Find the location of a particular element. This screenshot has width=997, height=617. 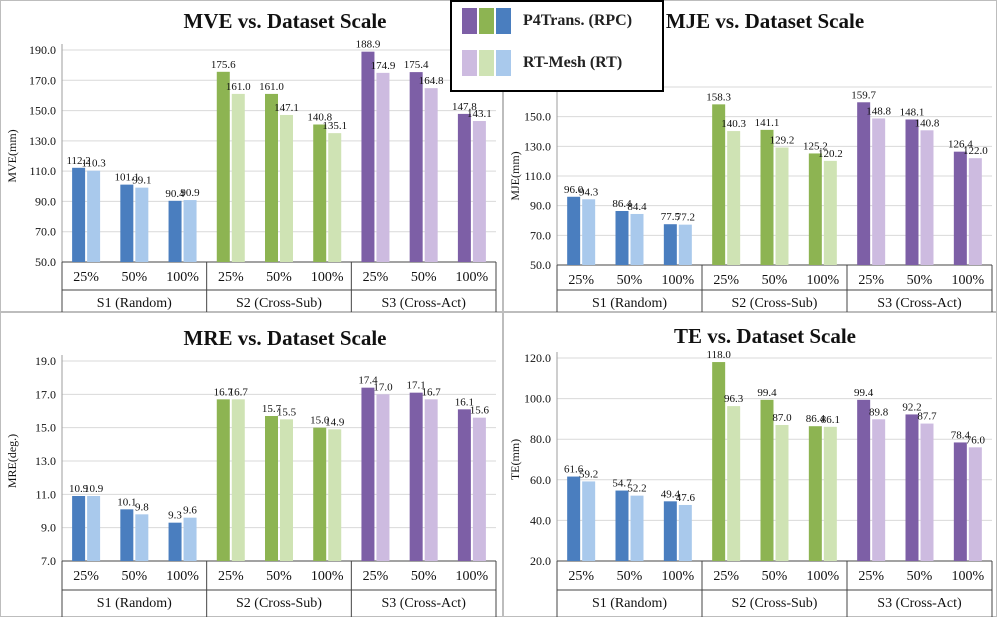

legend: P4Trans. (RPC) RT-Mesh (RT) is located at coordinates (557, 46).